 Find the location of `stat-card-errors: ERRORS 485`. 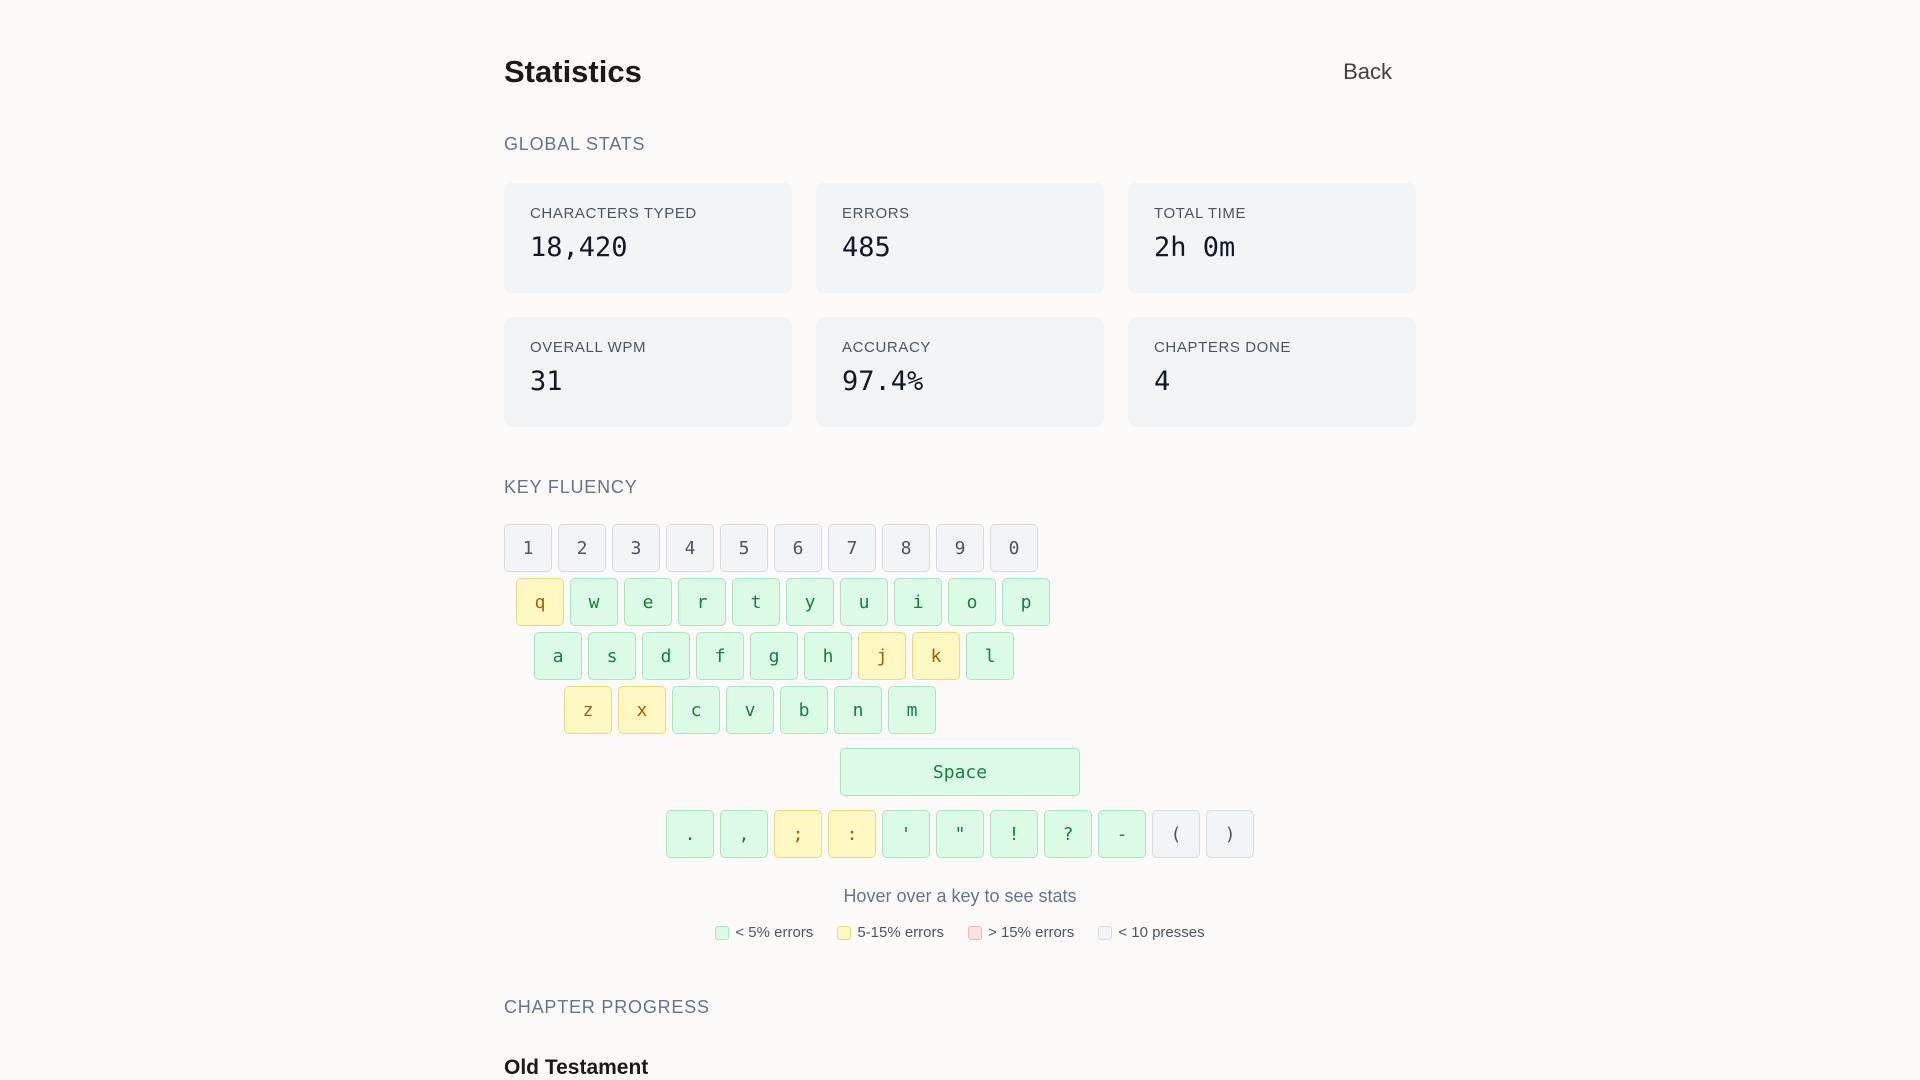

stat-card-errors: ERRORS 485 is located at coordinates (960, 238).